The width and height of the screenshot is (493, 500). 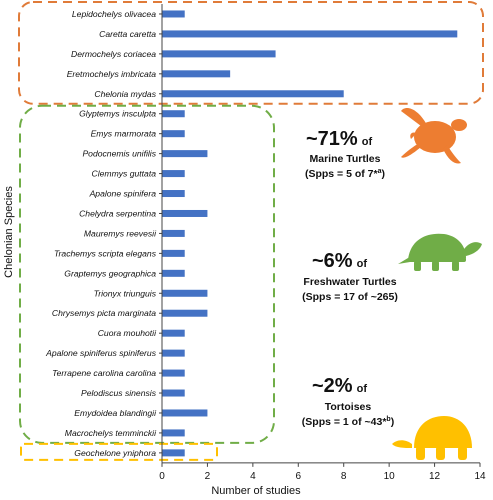 What do you see at coordinates (120, 233) in the screenshot?
I see `category-label: Mauremys reevesii` at bounding box center [120, 233].